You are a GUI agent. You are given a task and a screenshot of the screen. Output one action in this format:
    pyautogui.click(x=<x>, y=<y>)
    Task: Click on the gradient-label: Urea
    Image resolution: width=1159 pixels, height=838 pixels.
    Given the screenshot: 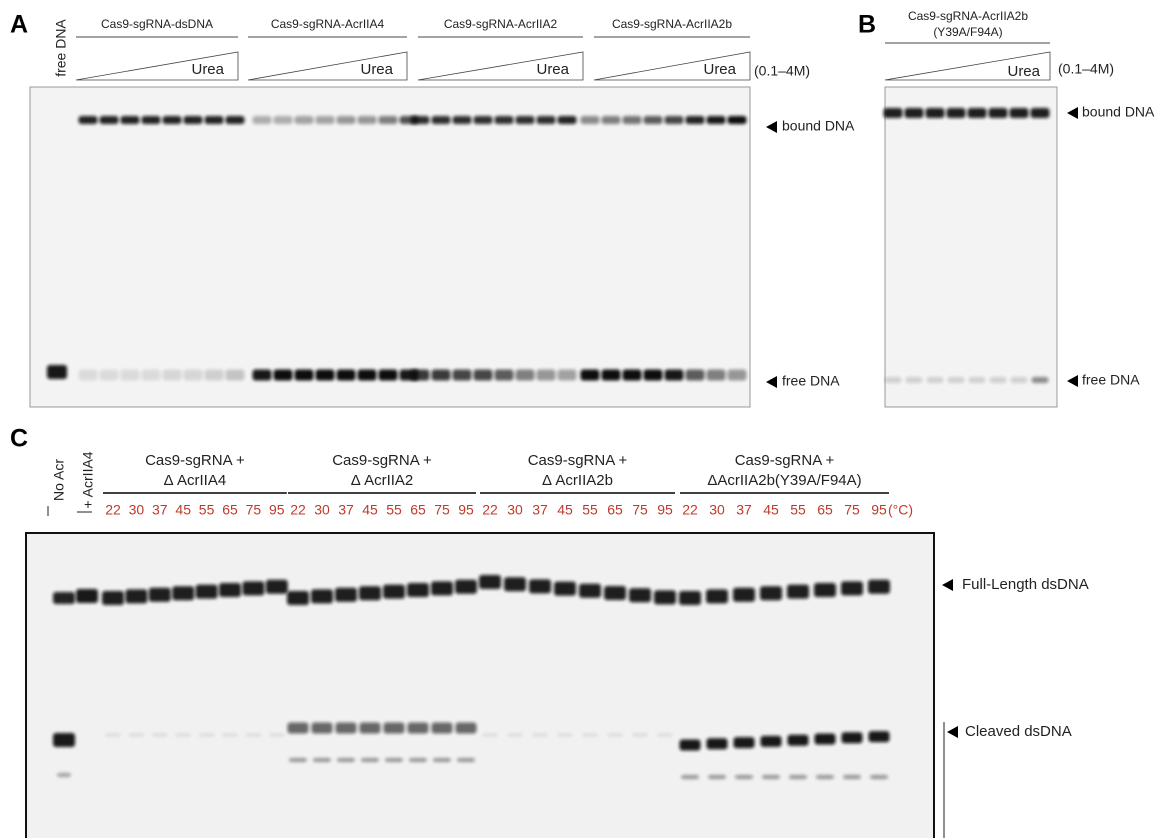 What is the action you would take?
    pyautogui.click(x=719, y=69)
    